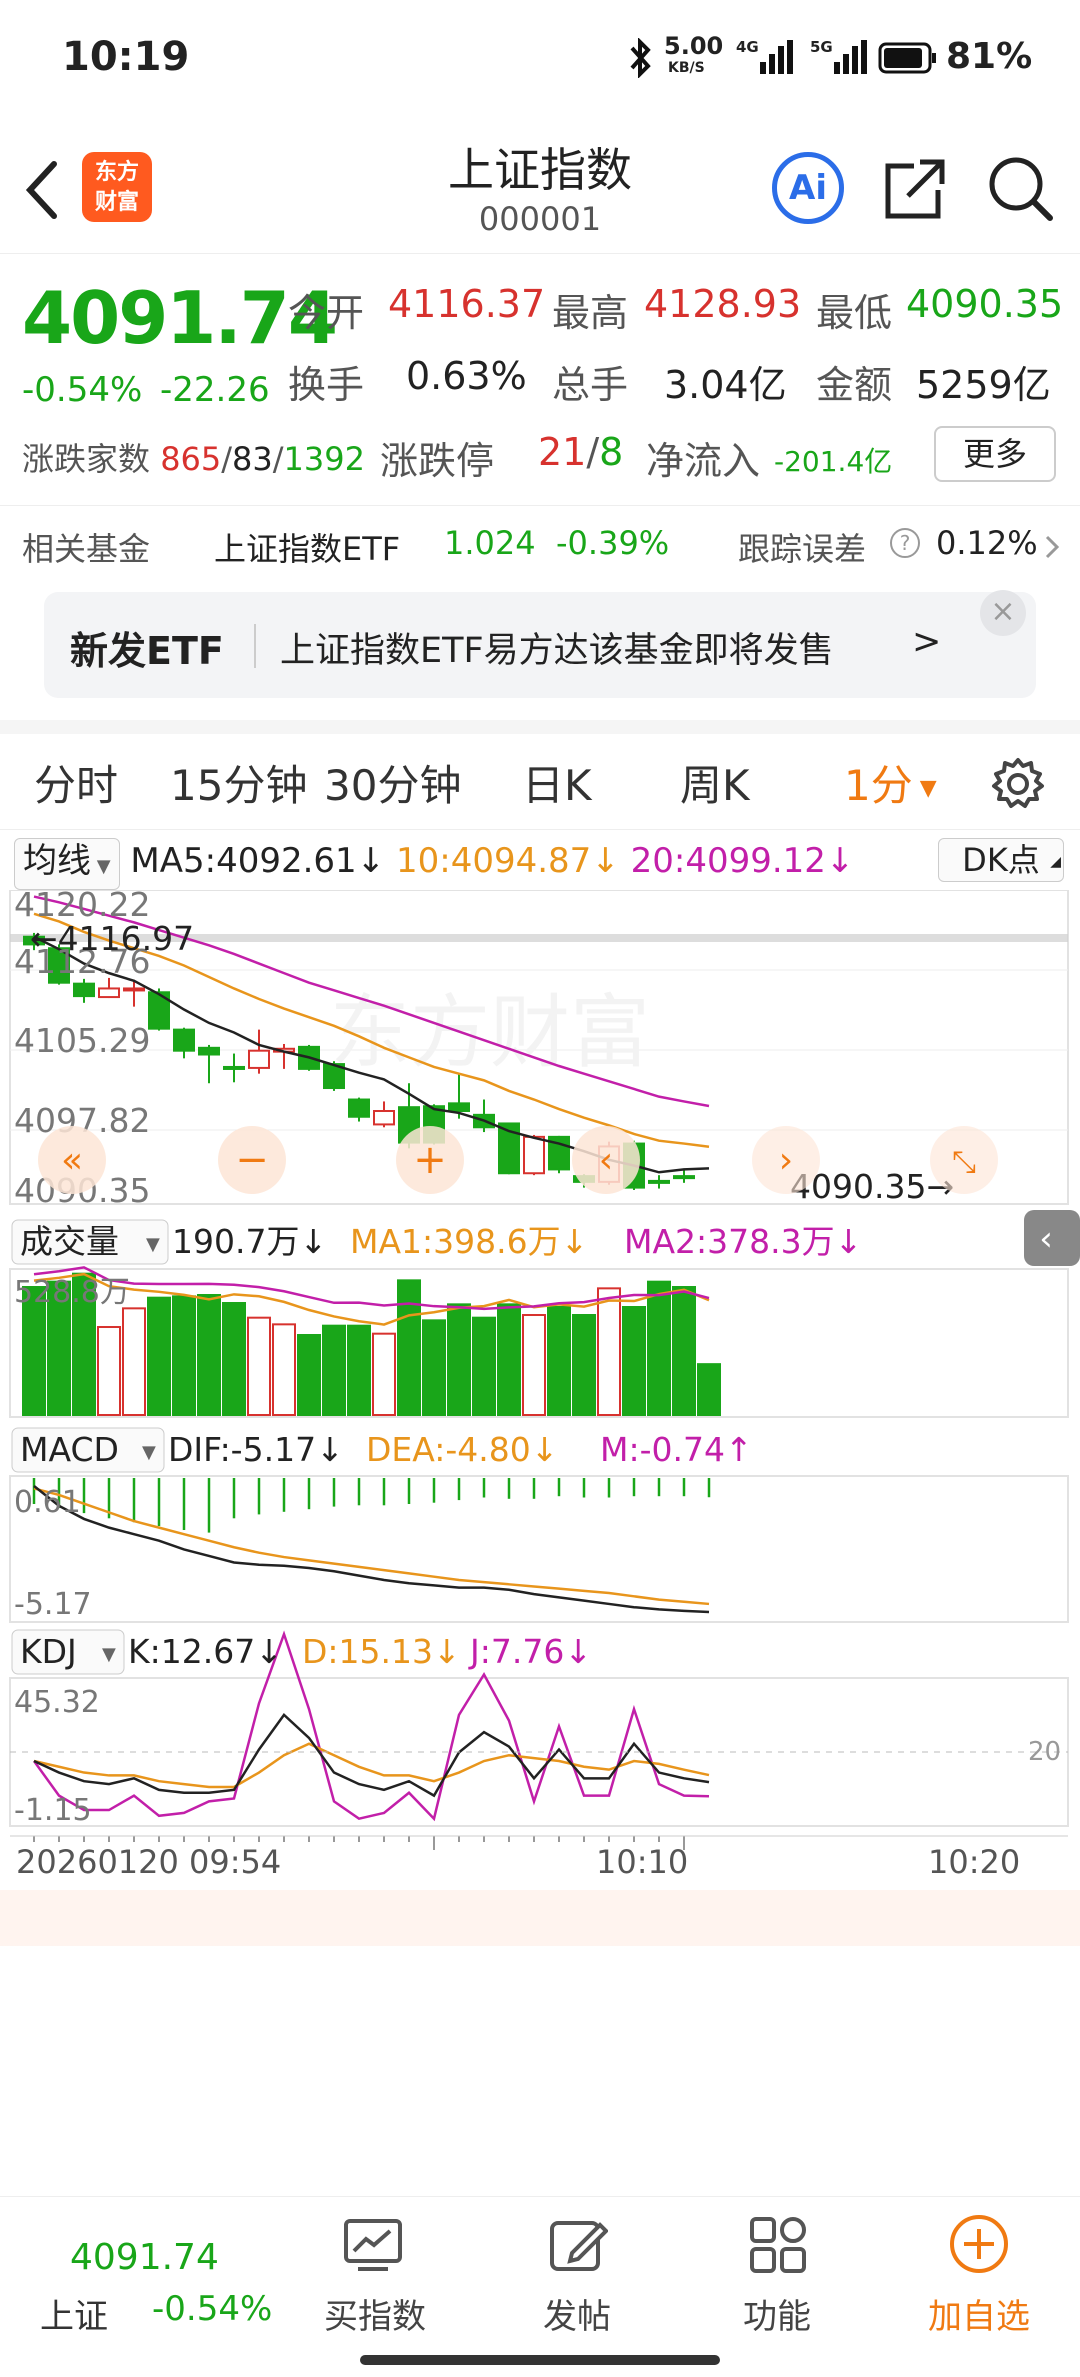 Image resolution: width=1080 pixels, height=2377 pixels. What do you see at coordinates (995, 454) in the screenshot?
I see `more-button: 更多` at bounding box center [995, 454].